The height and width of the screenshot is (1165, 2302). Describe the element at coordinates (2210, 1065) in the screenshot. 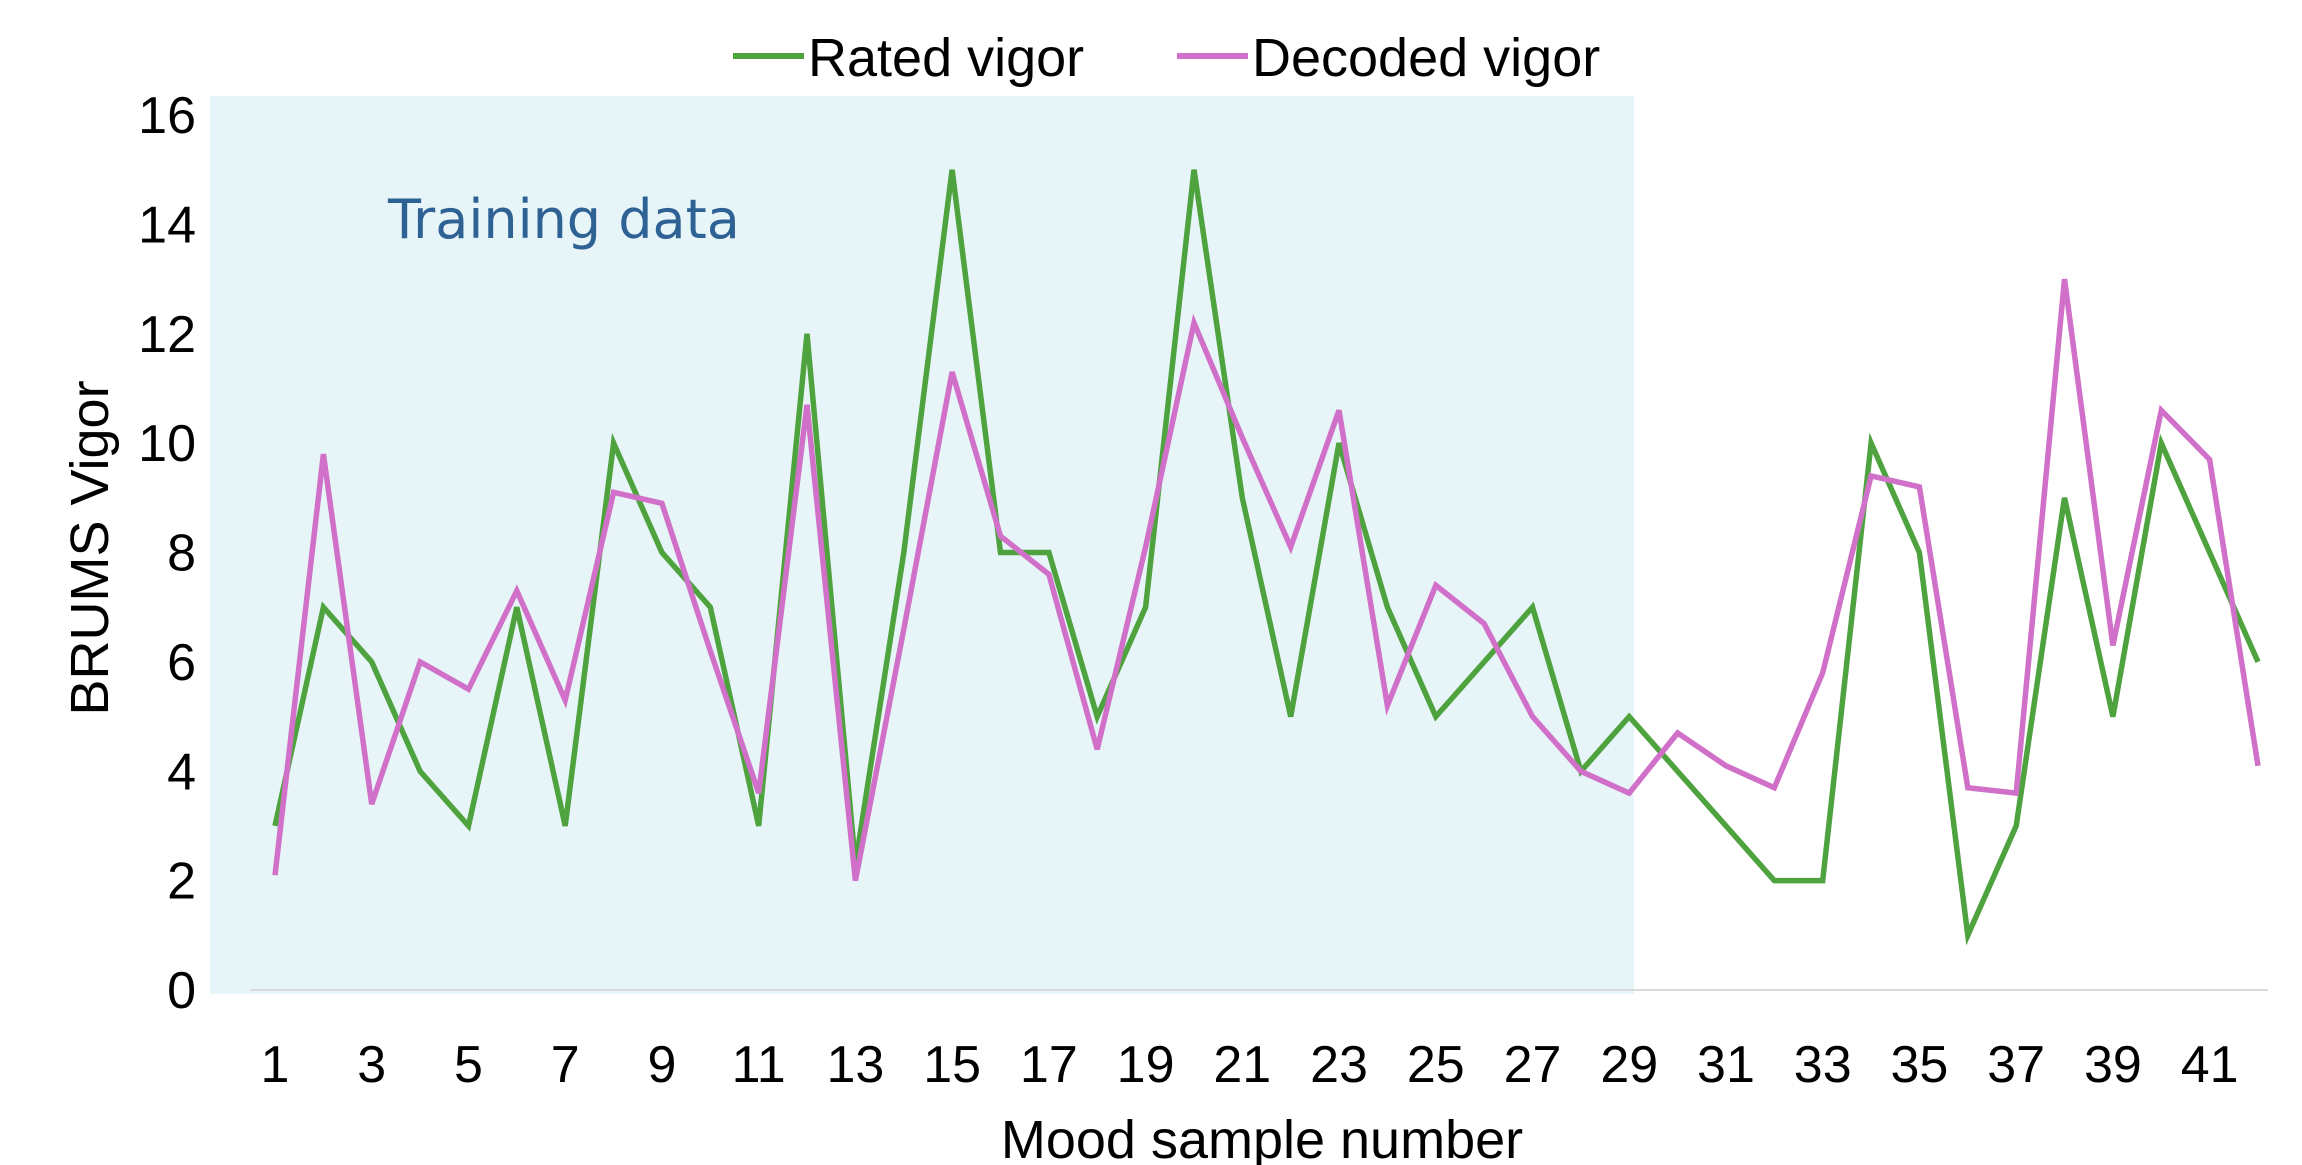

I see `x-tick-label: 41` at that location.